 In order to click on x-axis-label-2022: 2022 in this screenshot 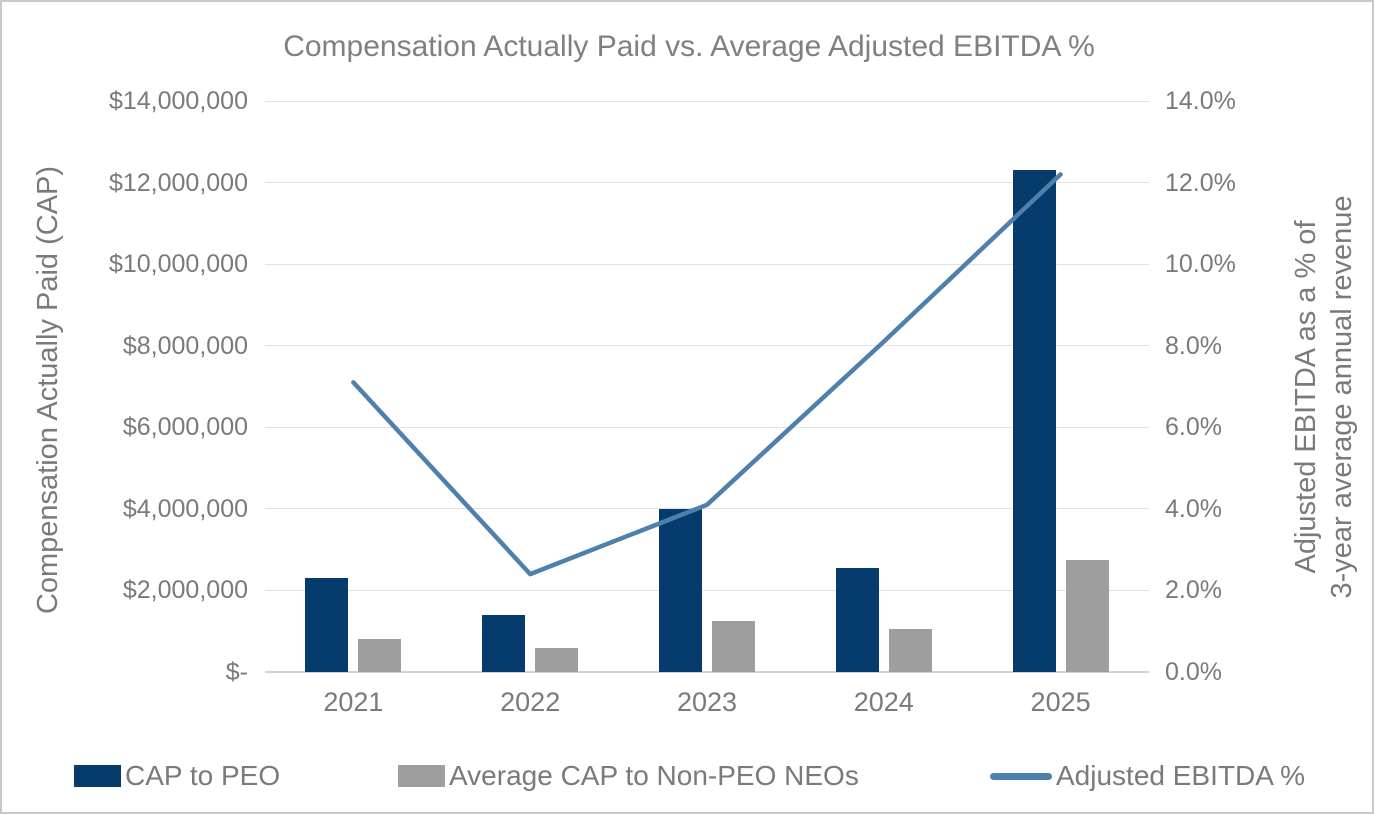, I will do `click(530, 702)`.